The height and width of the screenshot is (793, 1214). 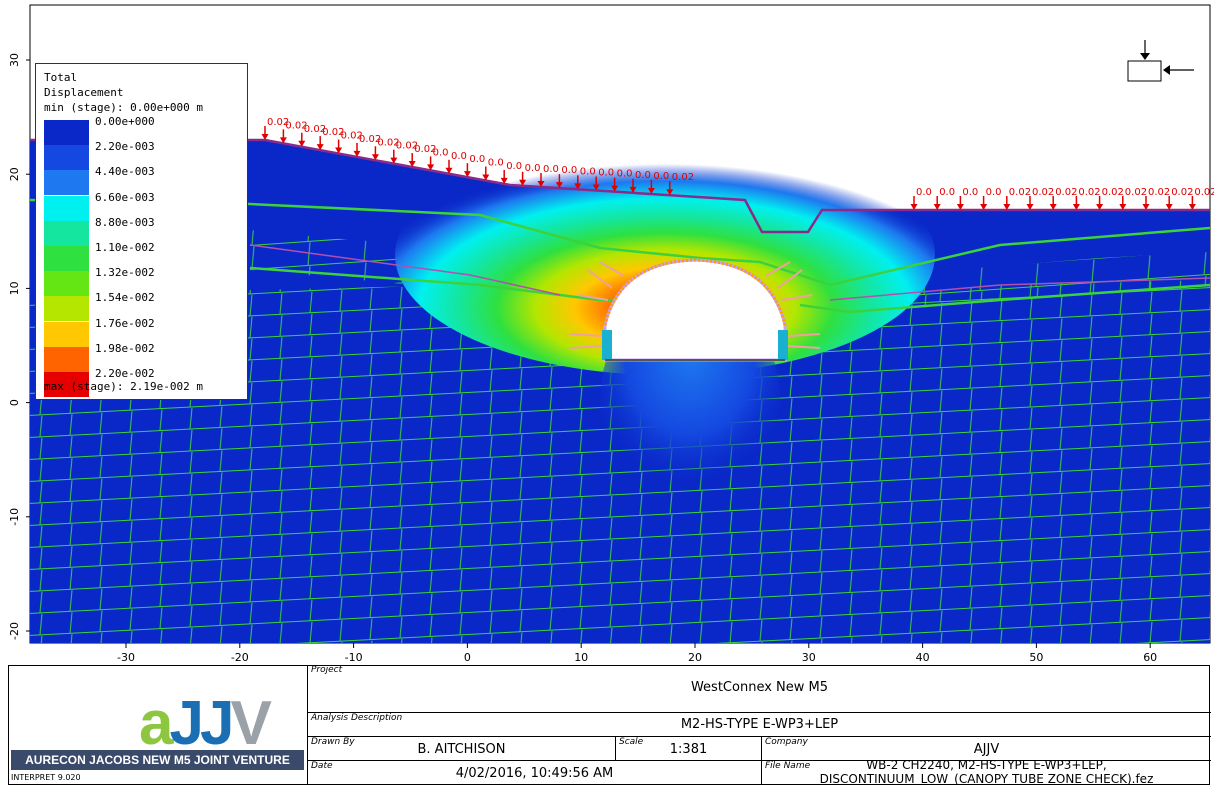 What do you see at coordinates (46, 777) in the screenshot?
I see `software-version: INTERPRET 9.020` at bounding box center [46, 777].